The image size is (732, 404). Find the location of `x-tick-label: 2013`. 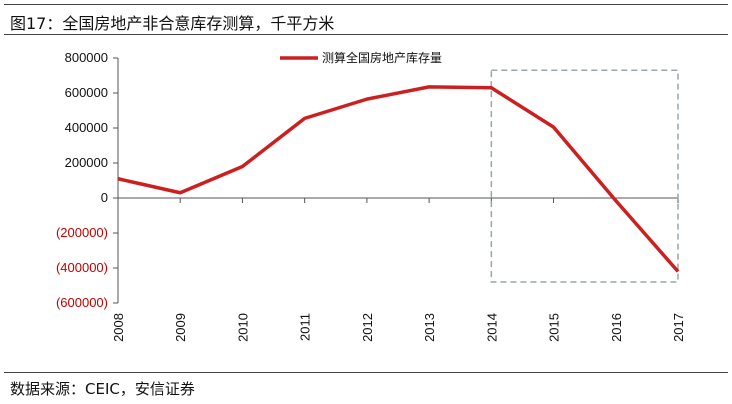

x-tick-label: 2013 is located at coordinates (429, 327).